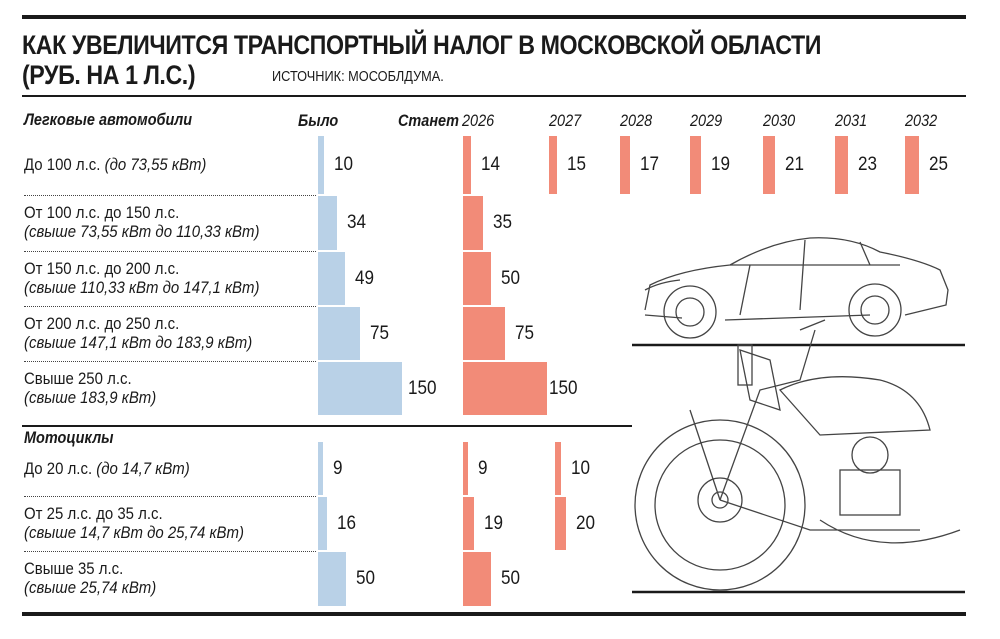 Image resolution: width=1000 pixels, height=639 pixels. What do you see at coordinates (625, 165) in the screenshot?
I see `bar-will-2028` at bounding box center [625, 165].